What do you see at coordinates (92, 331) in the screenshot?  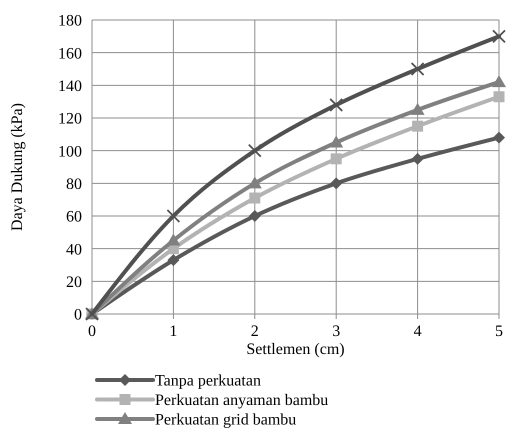 I see `x-tick-label: 0` at bounding box center [92, 331].